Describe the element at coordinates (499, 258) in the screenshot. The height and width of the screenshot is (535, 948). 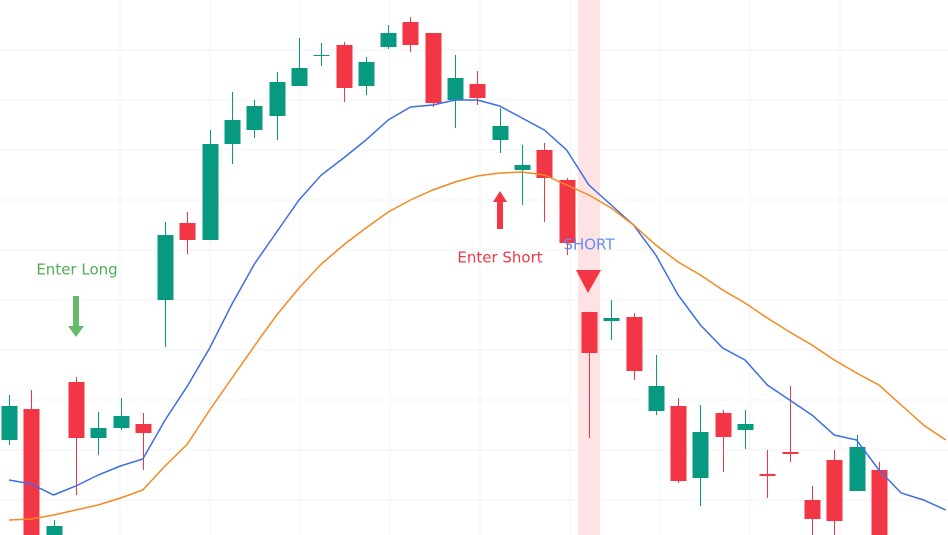
I see `annotation: Enter Short` at that location.